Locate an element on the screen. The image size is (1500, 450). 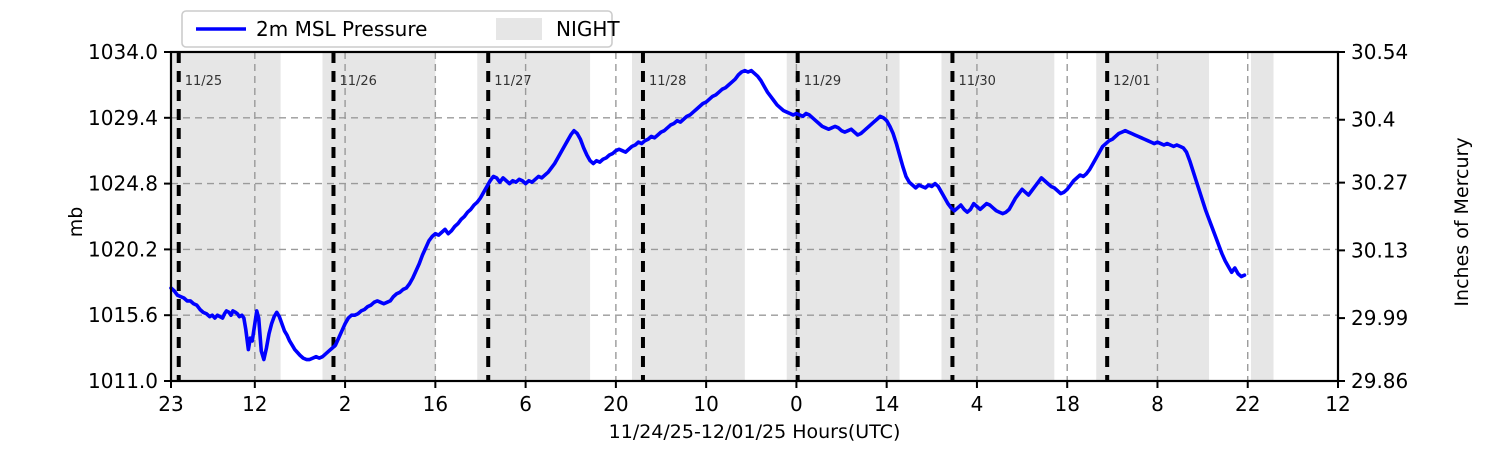
x-axis-title: 11/24/25-12/01/25 Hours(UTC) is located at coordinates (755, 432).